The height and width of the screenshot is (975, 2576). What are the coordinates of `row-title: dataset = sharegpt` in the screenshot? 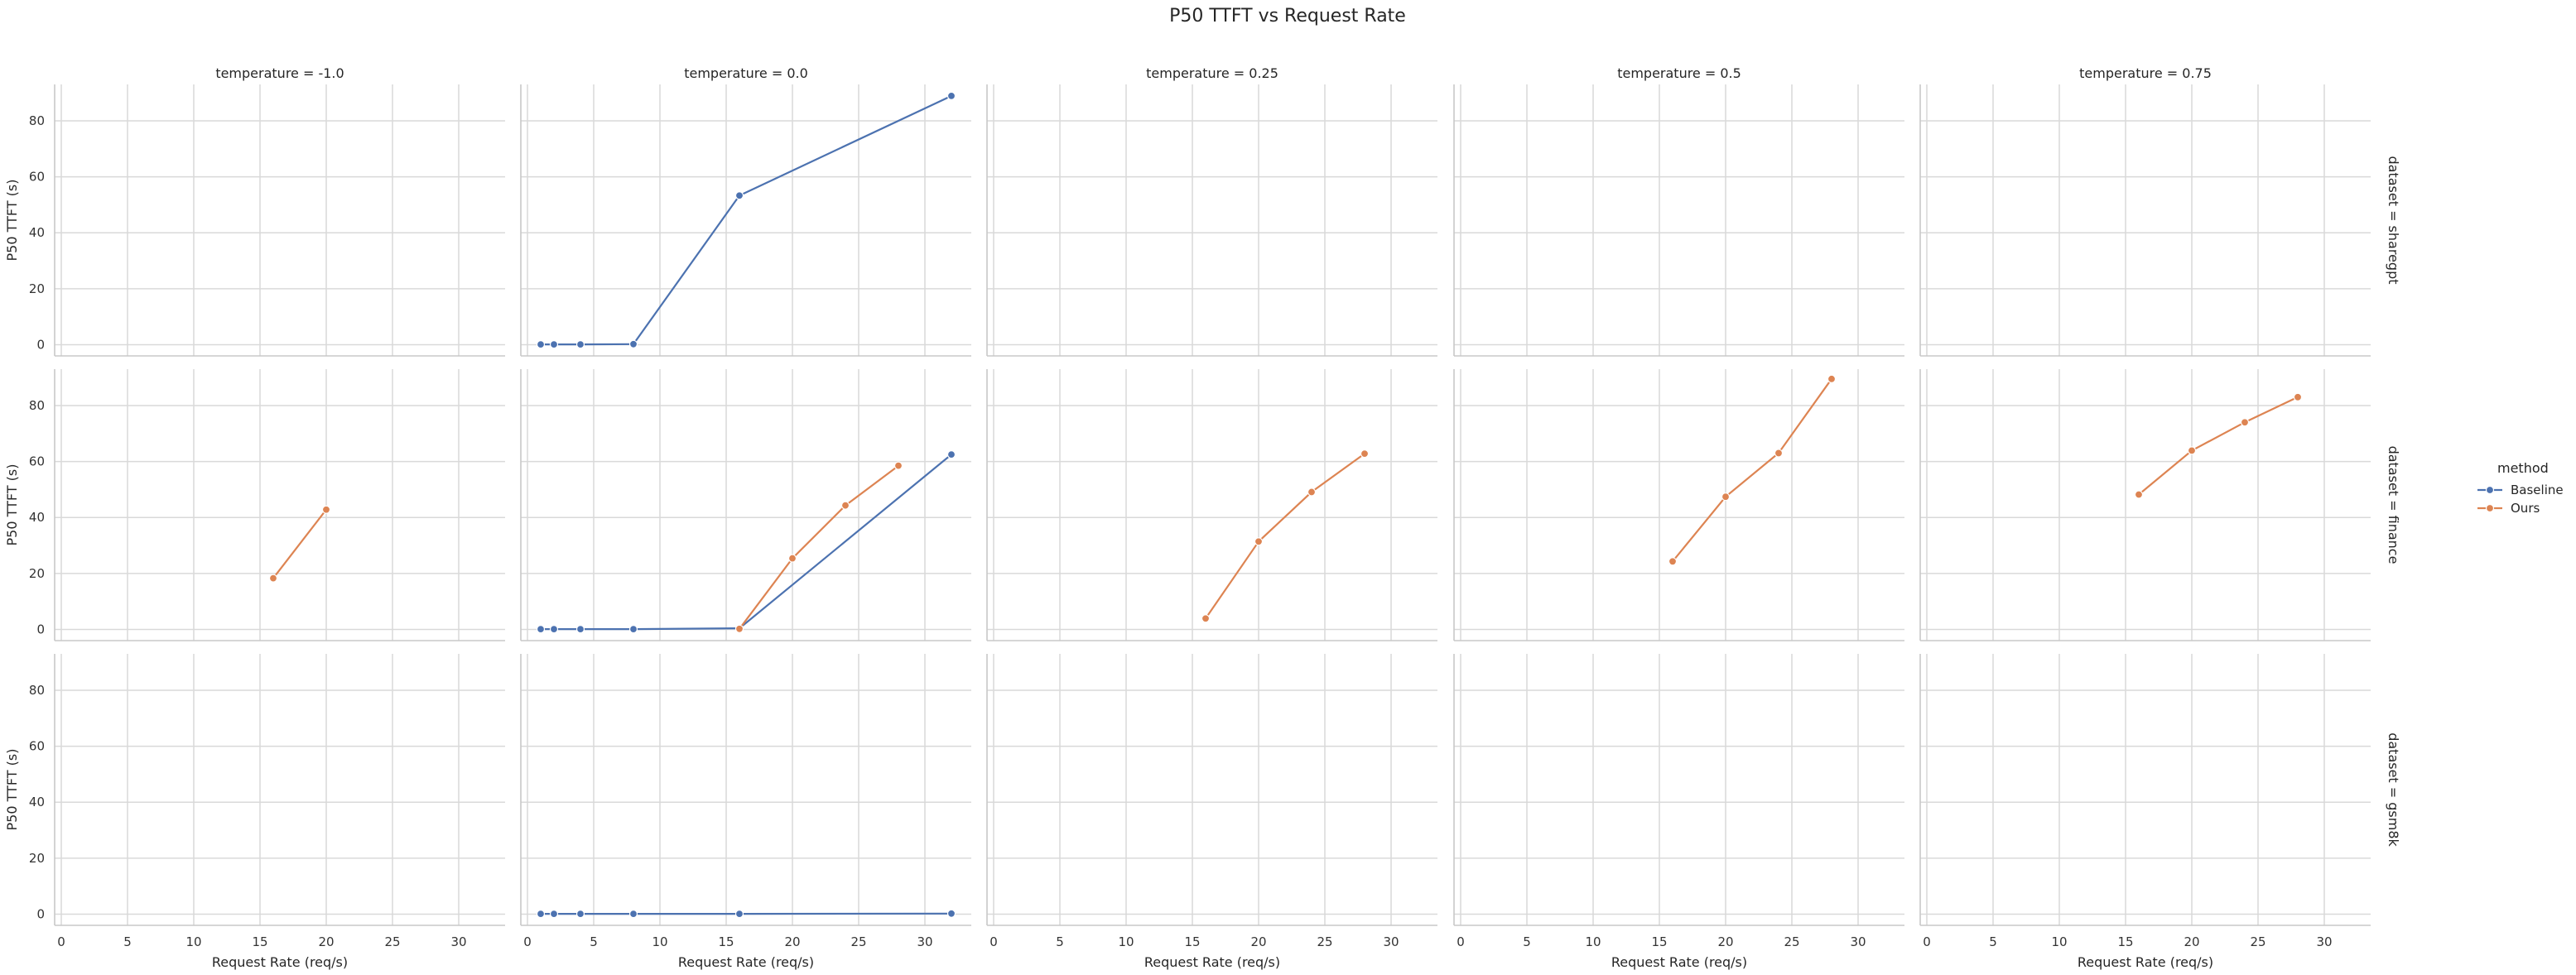 It's located at (2393, 220).